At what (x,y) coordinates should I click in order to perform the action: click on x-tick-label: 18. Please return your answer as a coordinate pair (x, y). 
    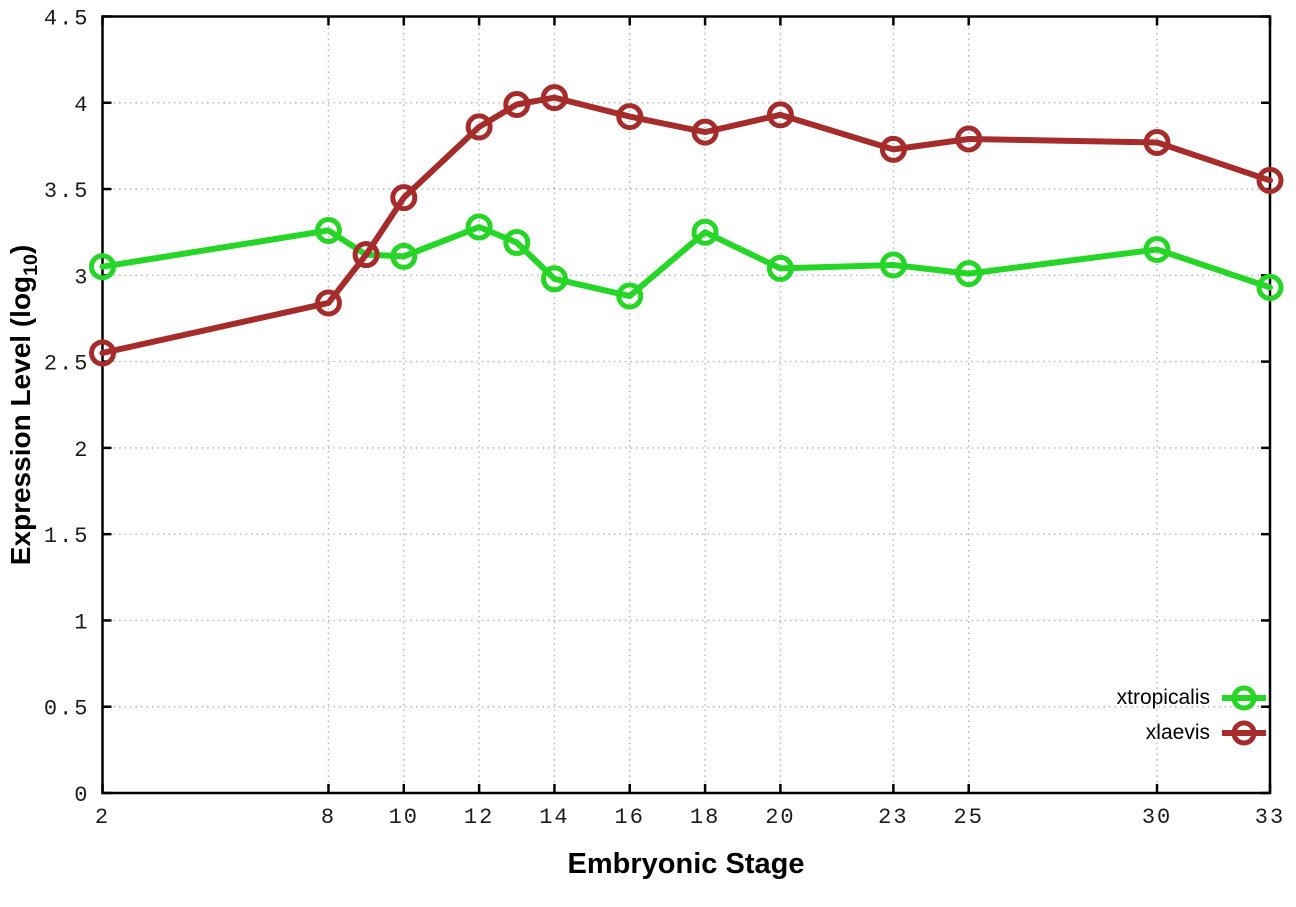
    Looking at the image, I should click on (705, 817).